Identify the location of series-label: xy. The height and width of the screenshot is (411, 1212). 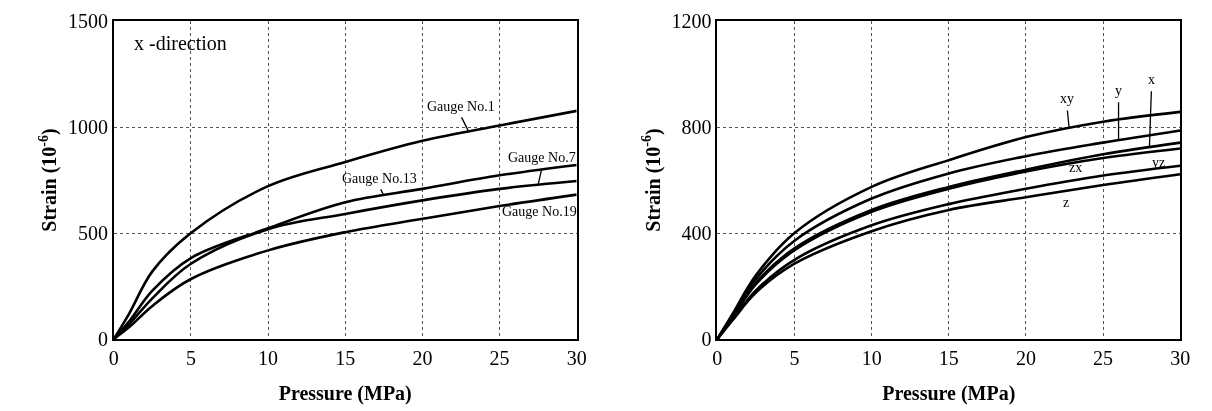
(1067, 98).